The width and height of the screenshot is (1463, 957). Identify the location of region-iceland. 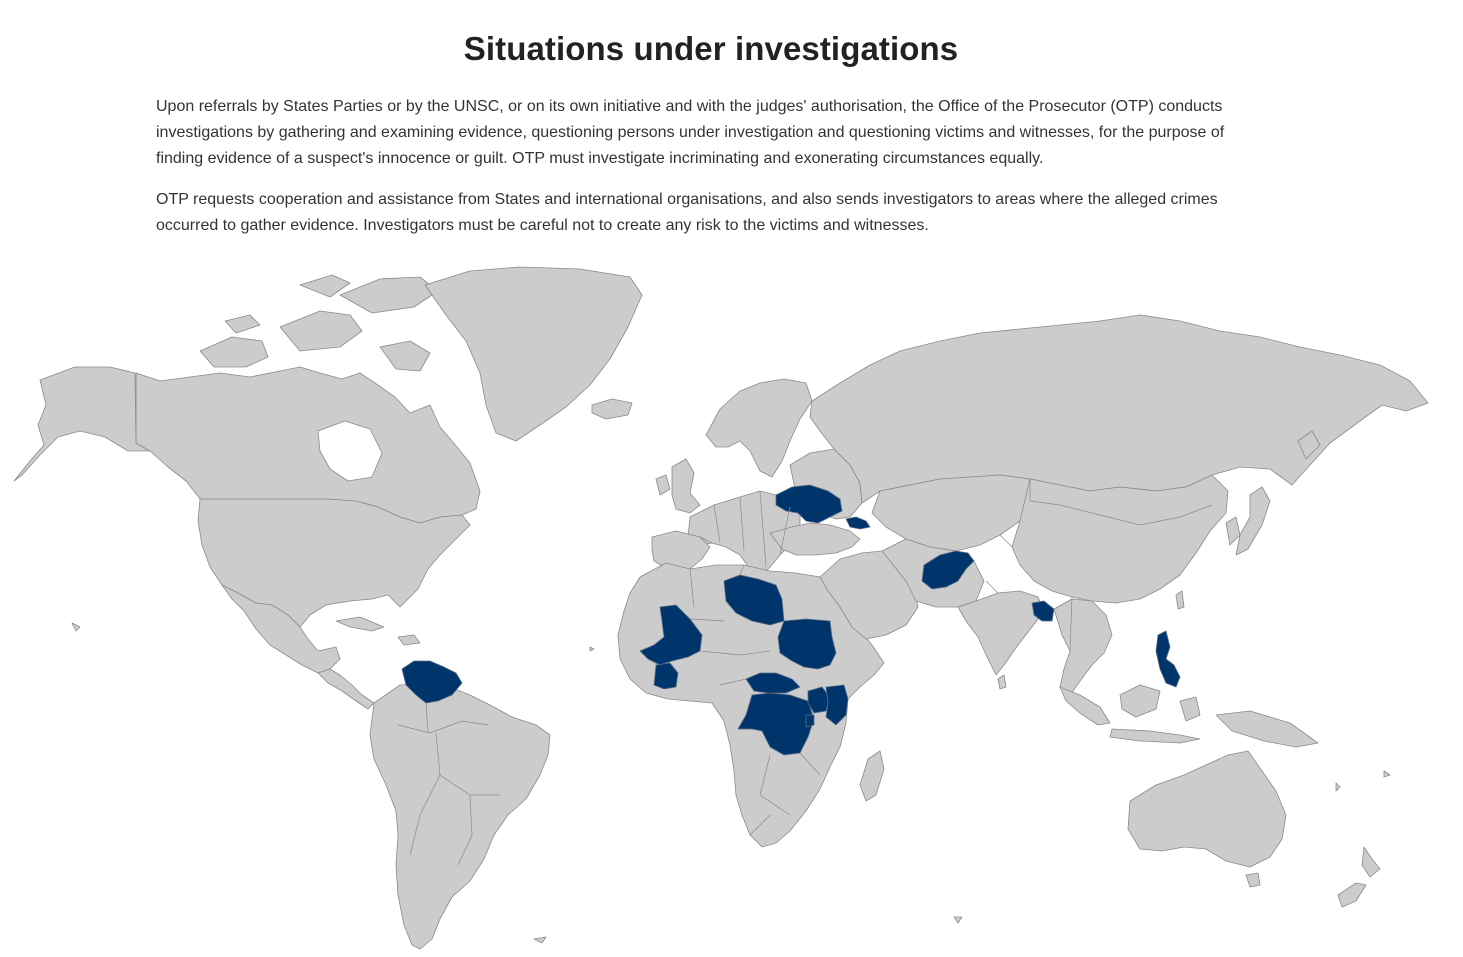
(612, 409).